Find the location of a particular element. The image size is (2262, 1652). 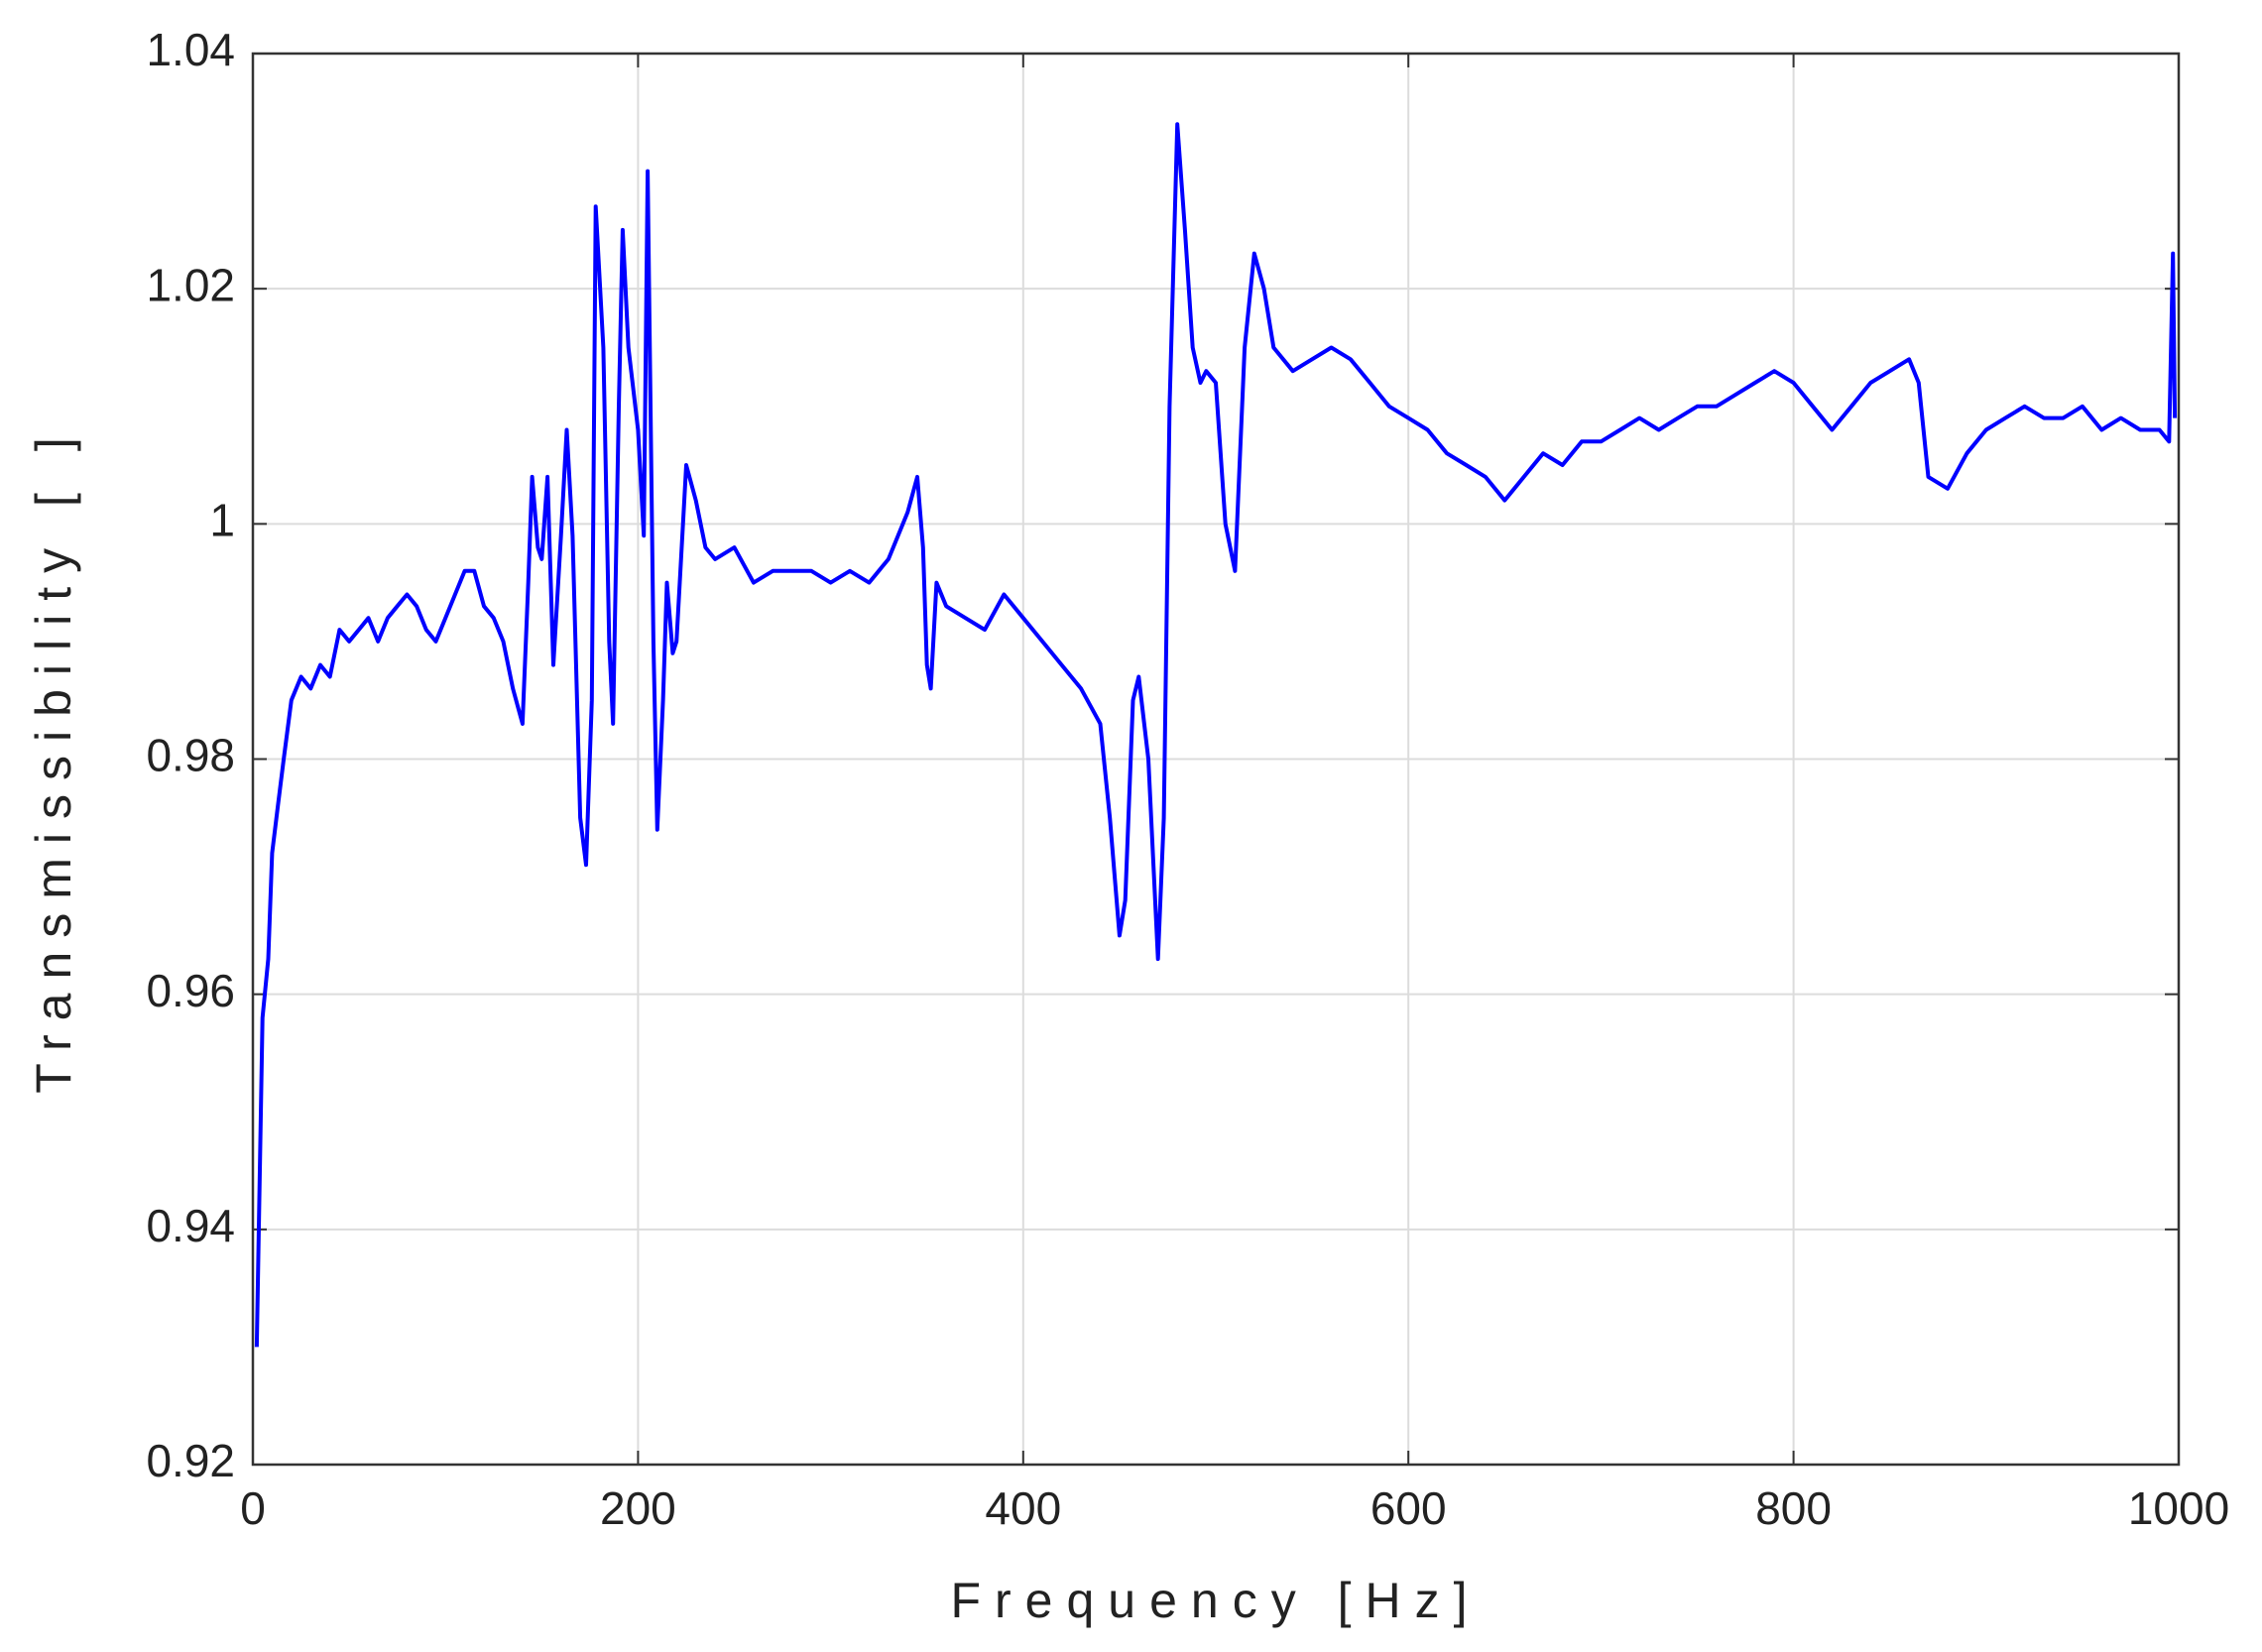

y-tick-label: 0.94 is located at coordinates (190, 1225).